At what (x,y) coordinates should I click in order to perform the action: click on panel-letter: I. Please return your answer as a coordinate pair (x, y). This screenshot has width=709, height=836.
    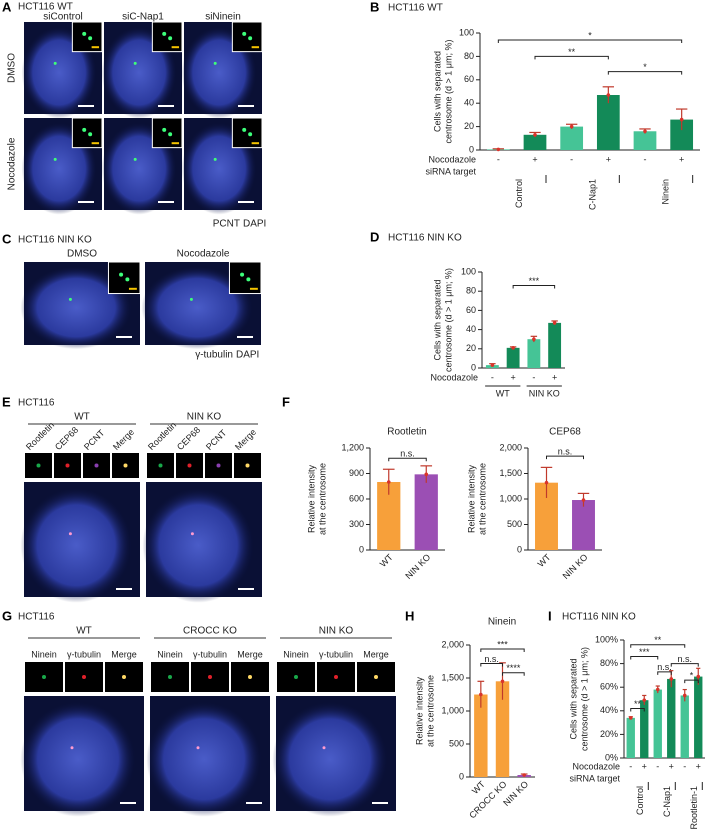
    Looking at the image, I should click on (550, 615).